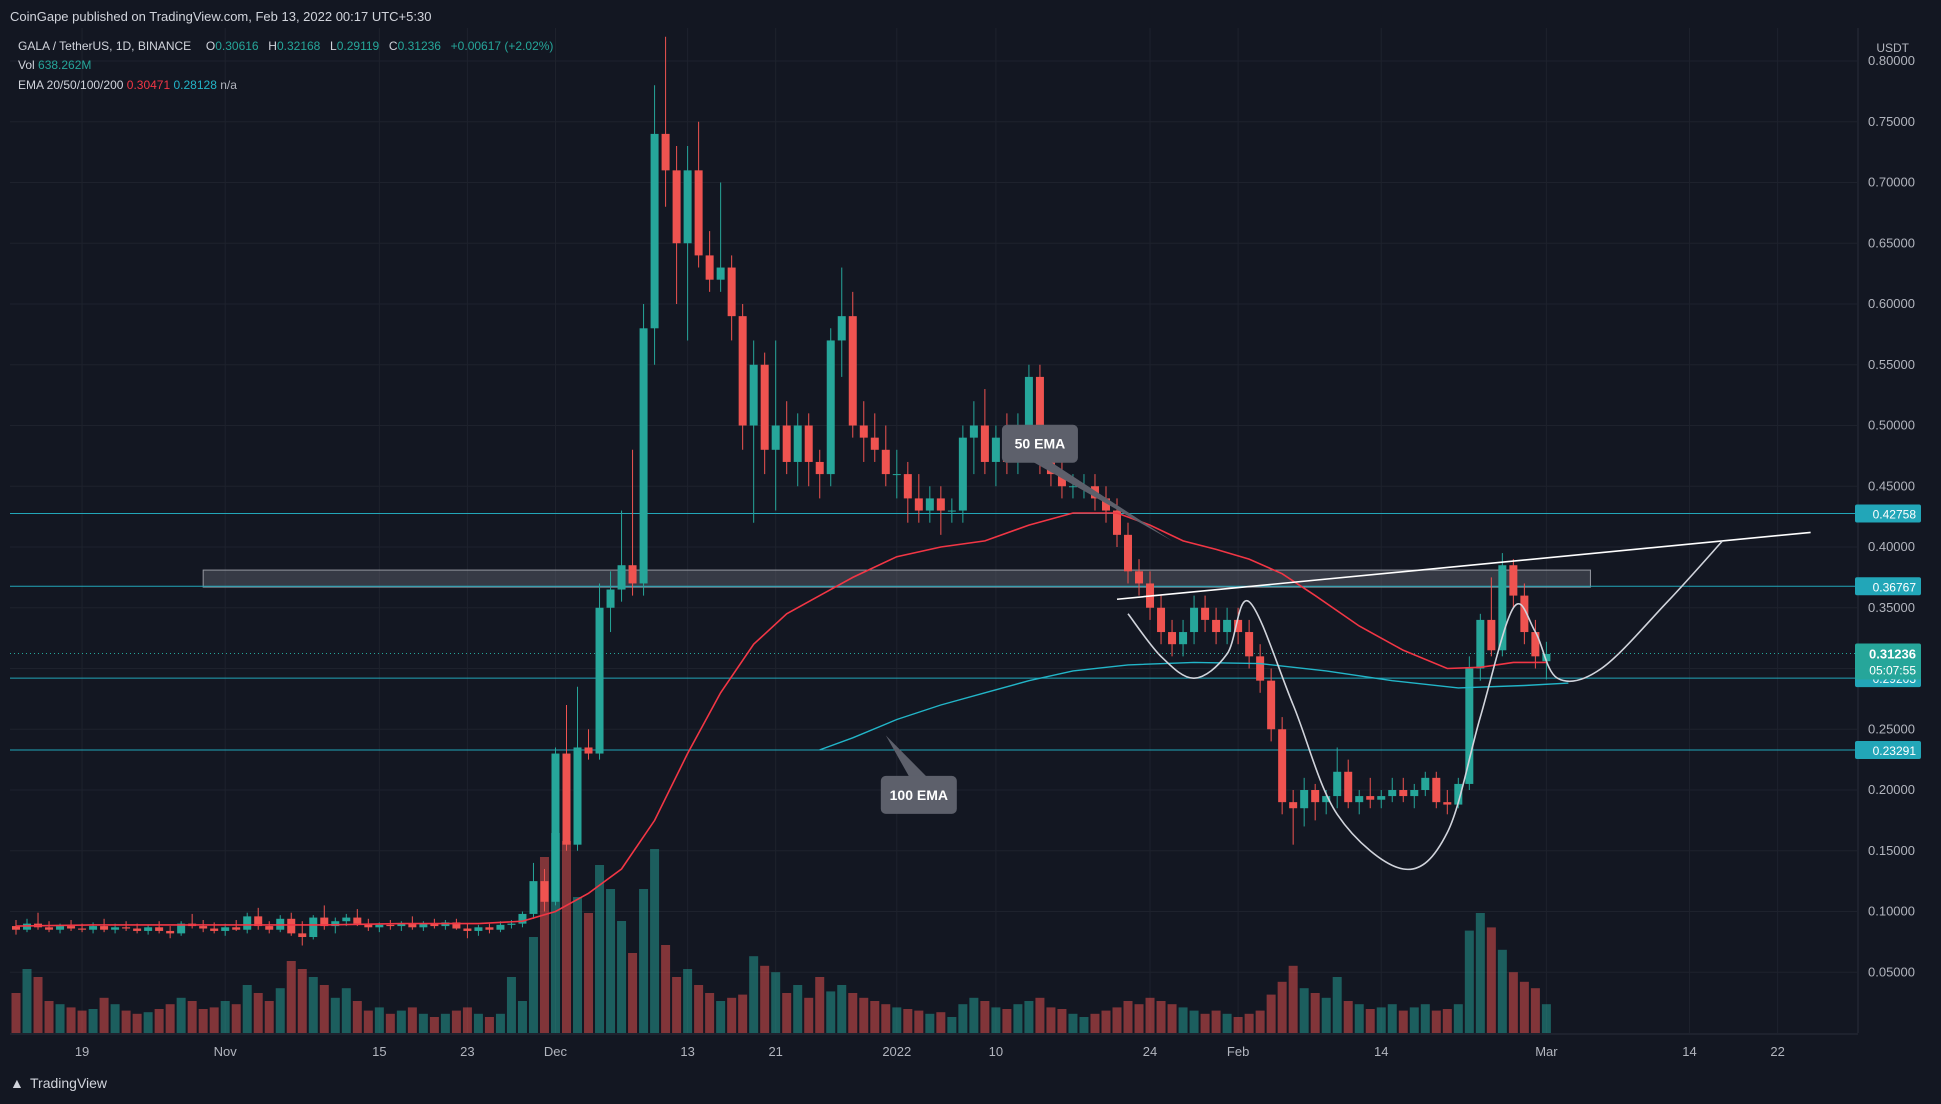  I want to click on symbol-name: GALA / TetherUS, 1D, BINANCE, so click(105, 46).